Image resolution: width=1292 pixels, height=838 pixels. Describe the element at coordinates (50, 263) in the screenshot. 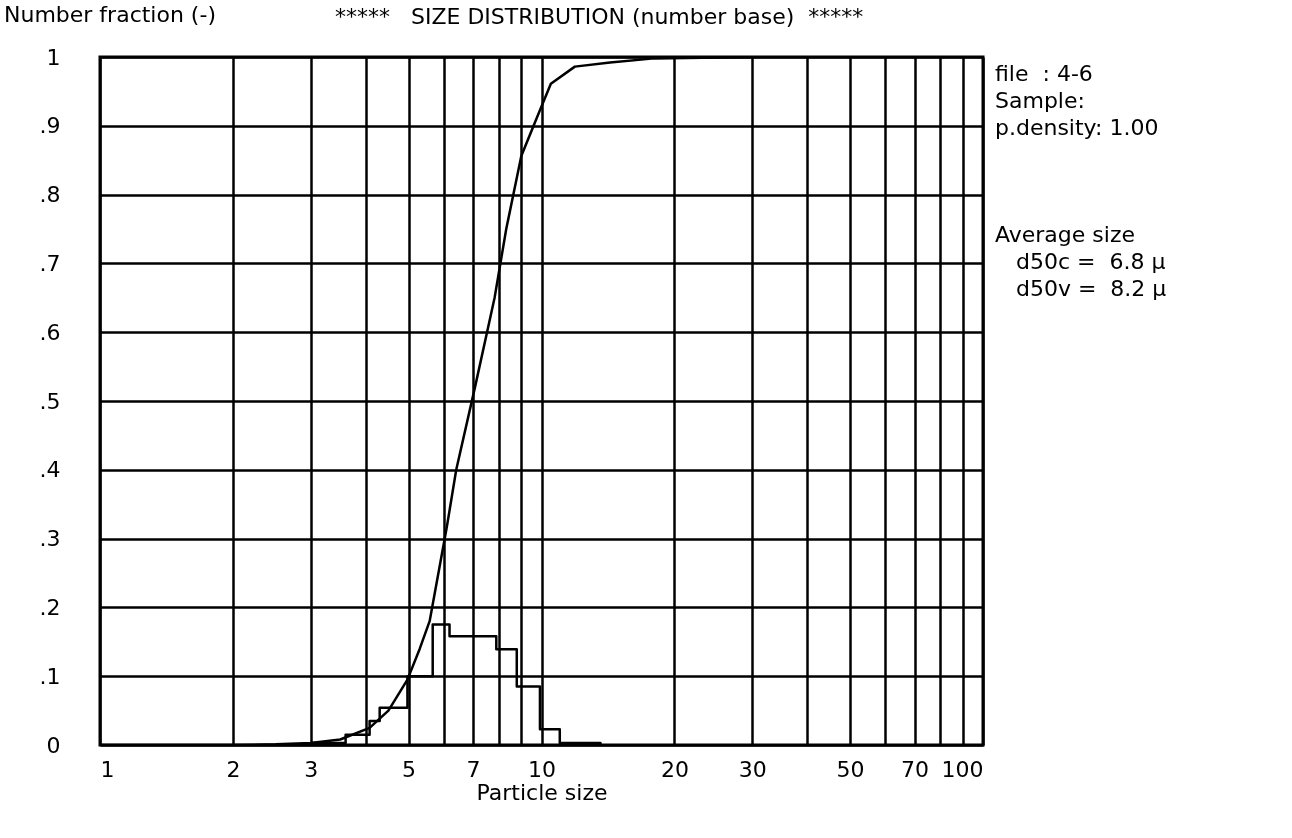

I see `y-tick-label: .7` at that location.